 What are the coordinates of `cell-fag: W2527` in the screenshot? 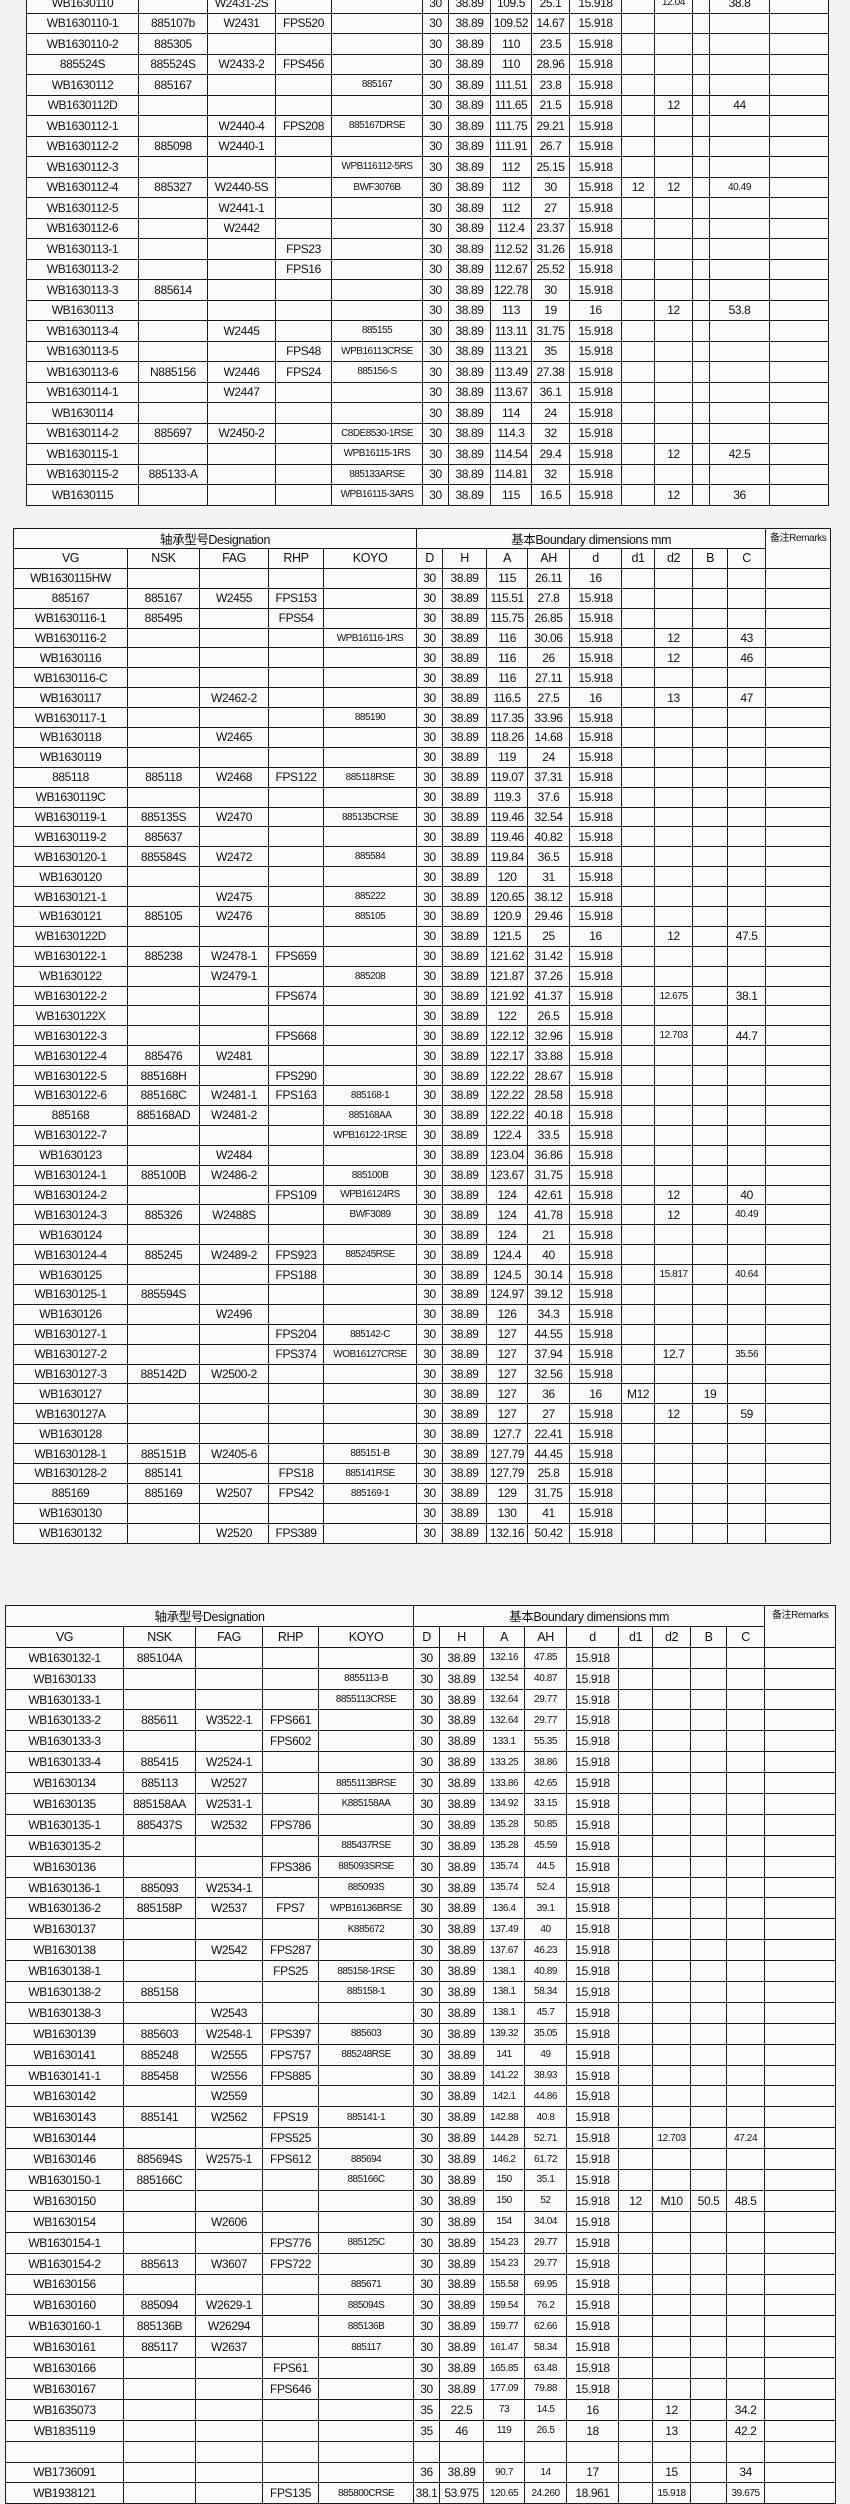 It's located at (229, 1783).